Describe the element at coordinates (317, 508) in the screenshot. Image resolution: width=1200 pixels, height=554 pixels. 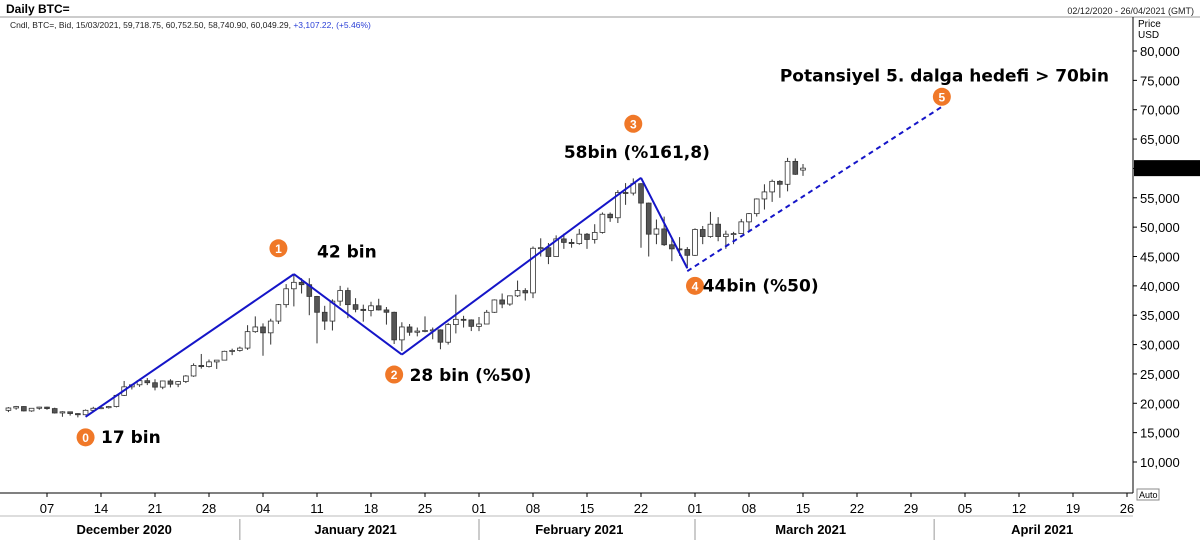
I see `x-tick-label: 11` at that location.